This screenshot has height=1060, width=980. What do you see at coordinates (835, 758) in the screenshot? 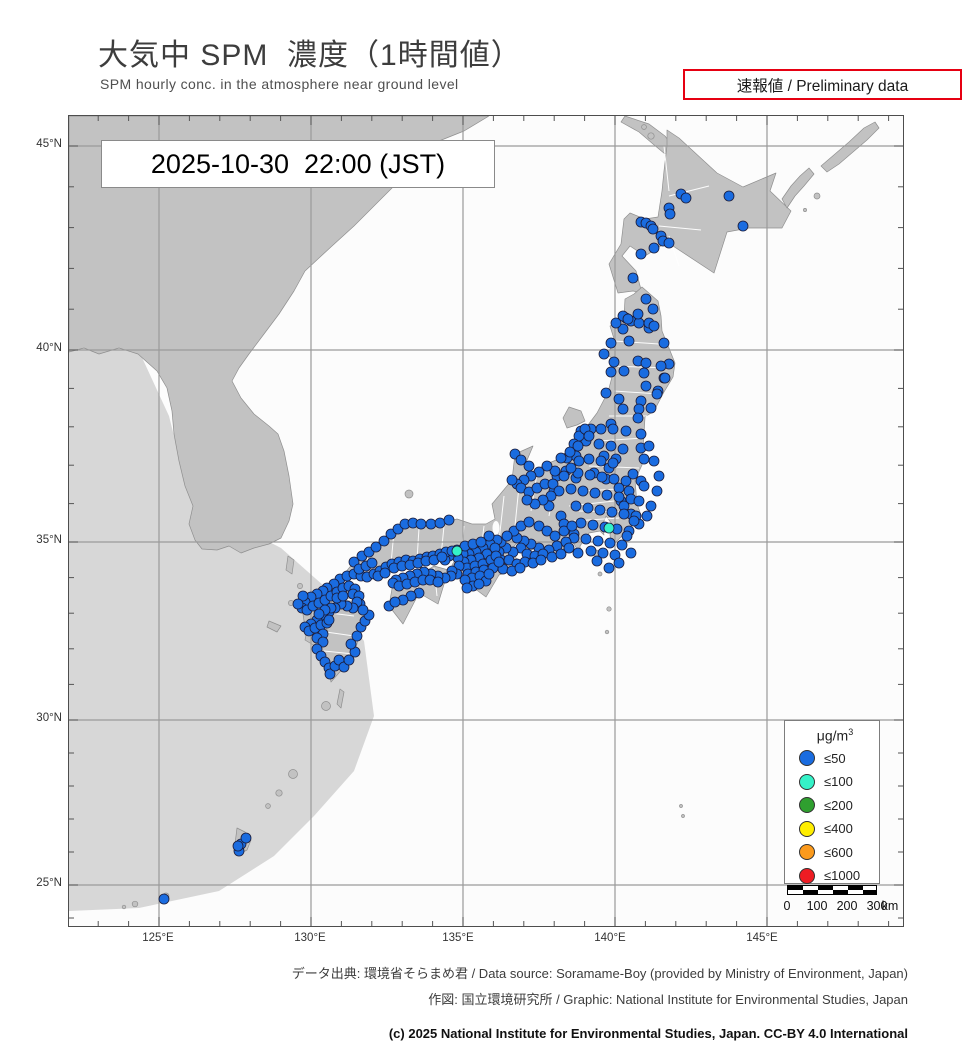
I see `legend-item-label: ≤50` at bounding box center [835, 758].